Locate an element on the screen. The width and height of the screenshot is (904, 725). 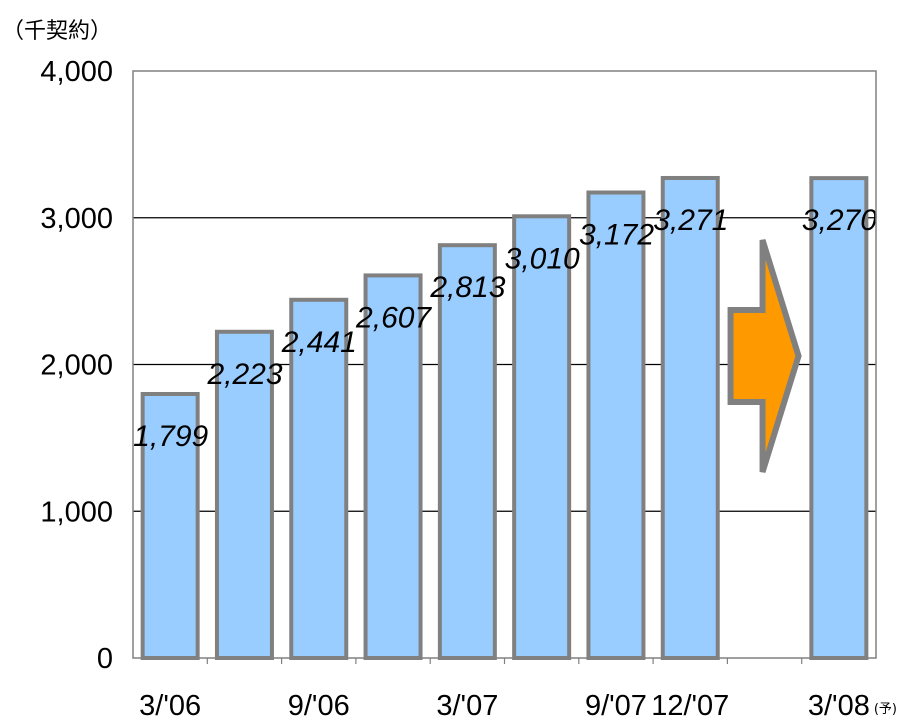
y-tick-label: 4,000 is located at coordinates (76, 72).